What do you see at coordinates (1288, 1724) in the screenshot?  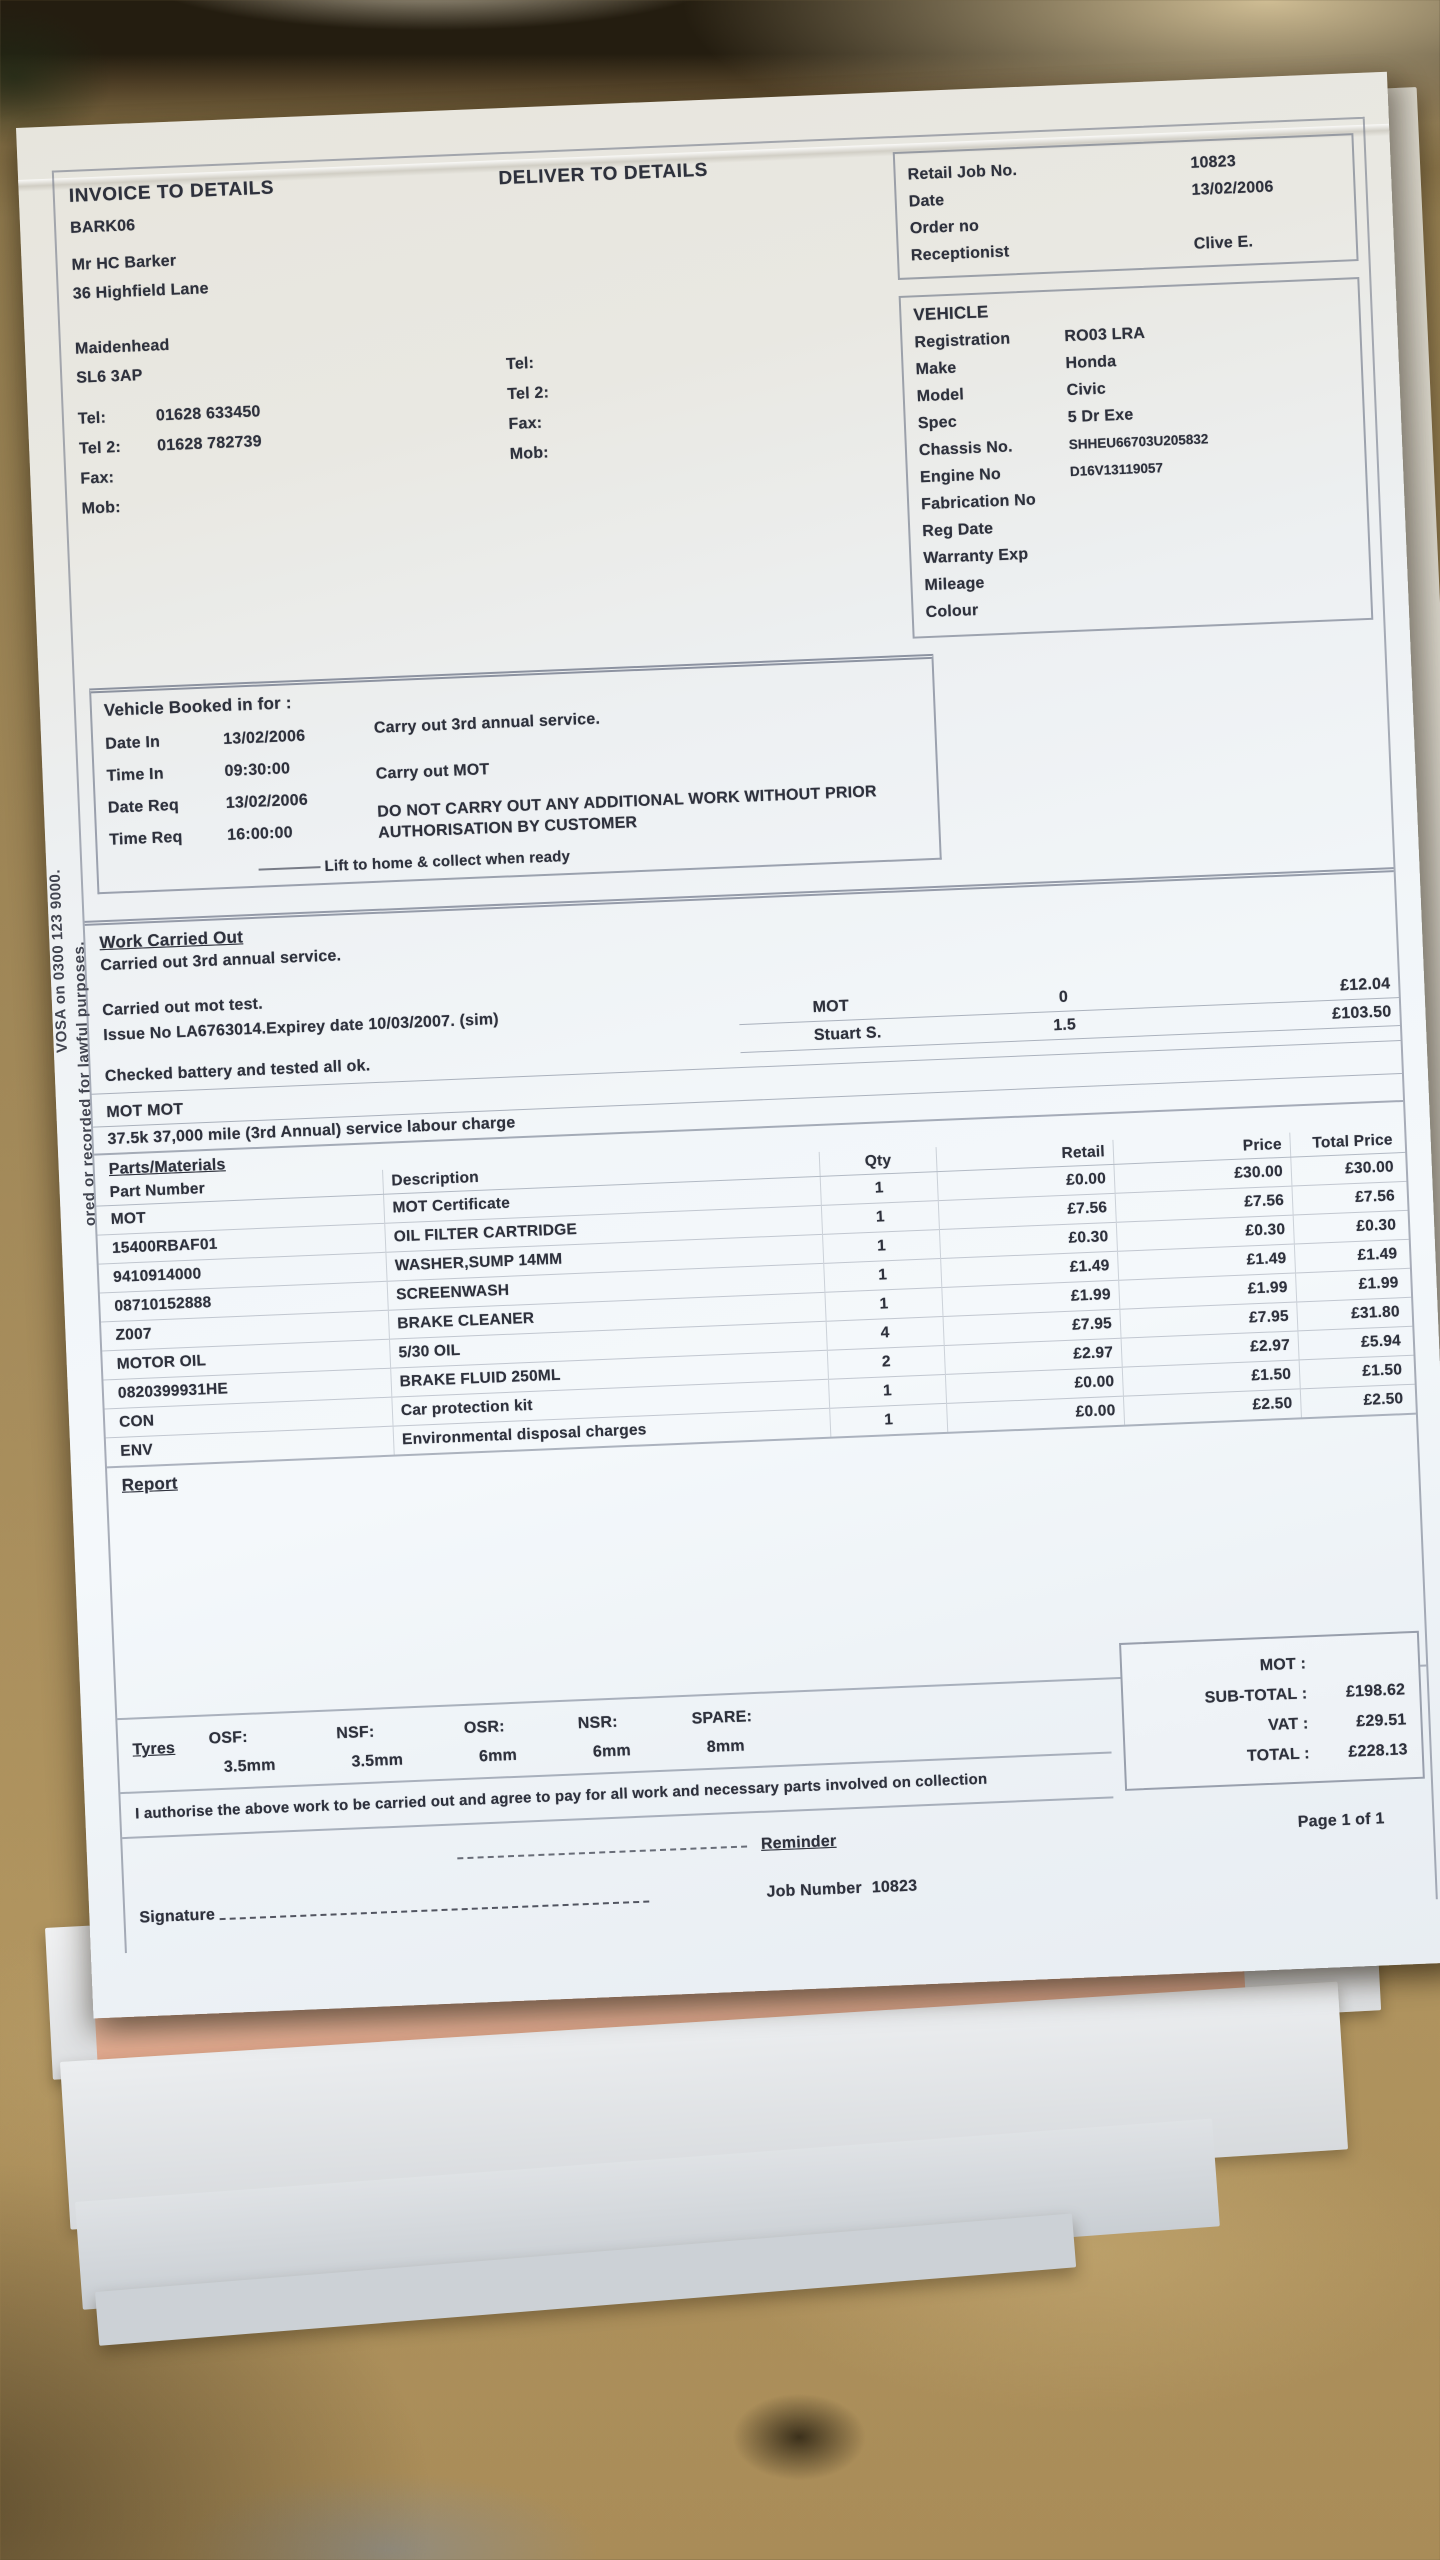 I see `vat-label: VAT :` at bounding box center [1288, 1724].